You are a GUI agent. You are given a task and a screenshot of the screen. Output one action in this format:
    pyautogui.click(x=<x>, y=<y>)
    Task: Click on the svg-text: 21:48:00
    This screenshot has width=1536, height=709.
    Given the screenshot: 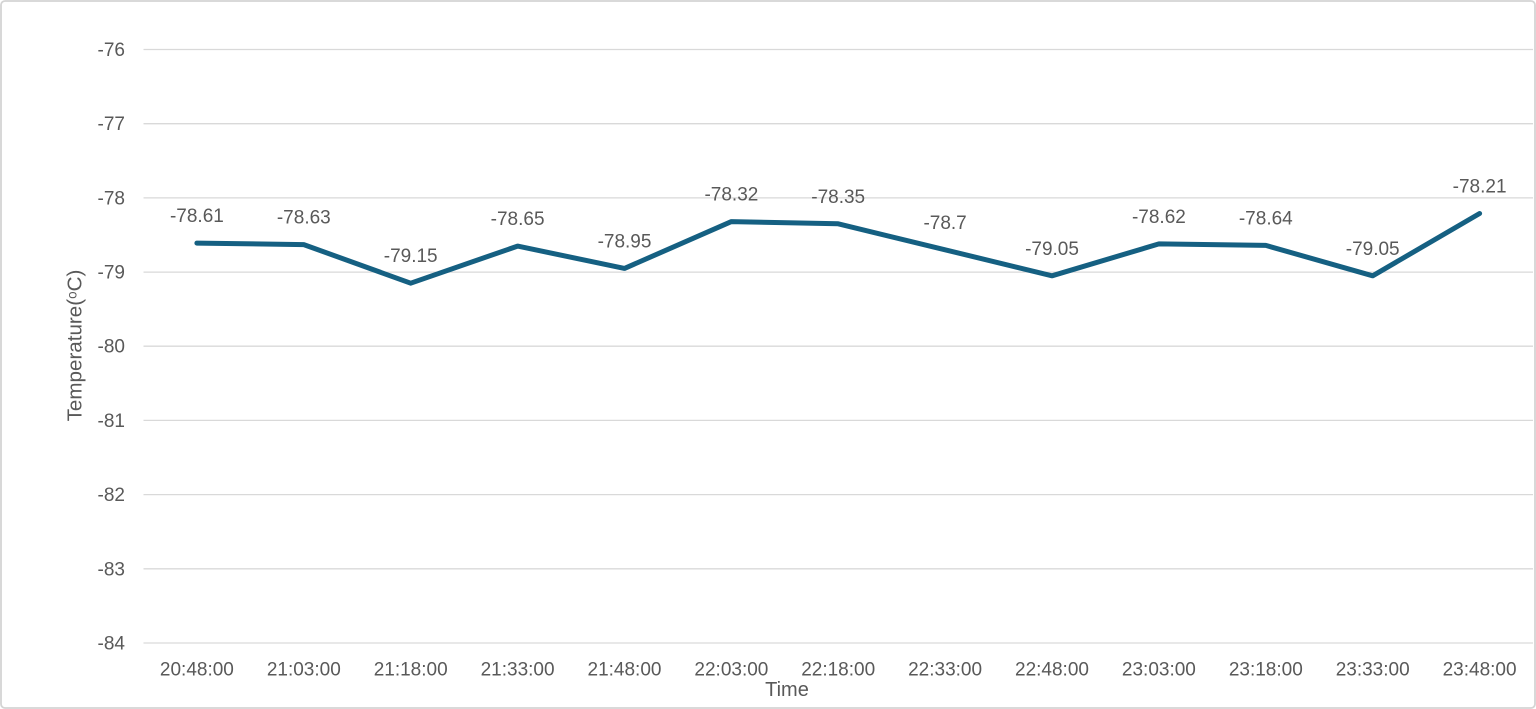 What is the action you would take?
    pyautogui.click(x=625, y=670)
    